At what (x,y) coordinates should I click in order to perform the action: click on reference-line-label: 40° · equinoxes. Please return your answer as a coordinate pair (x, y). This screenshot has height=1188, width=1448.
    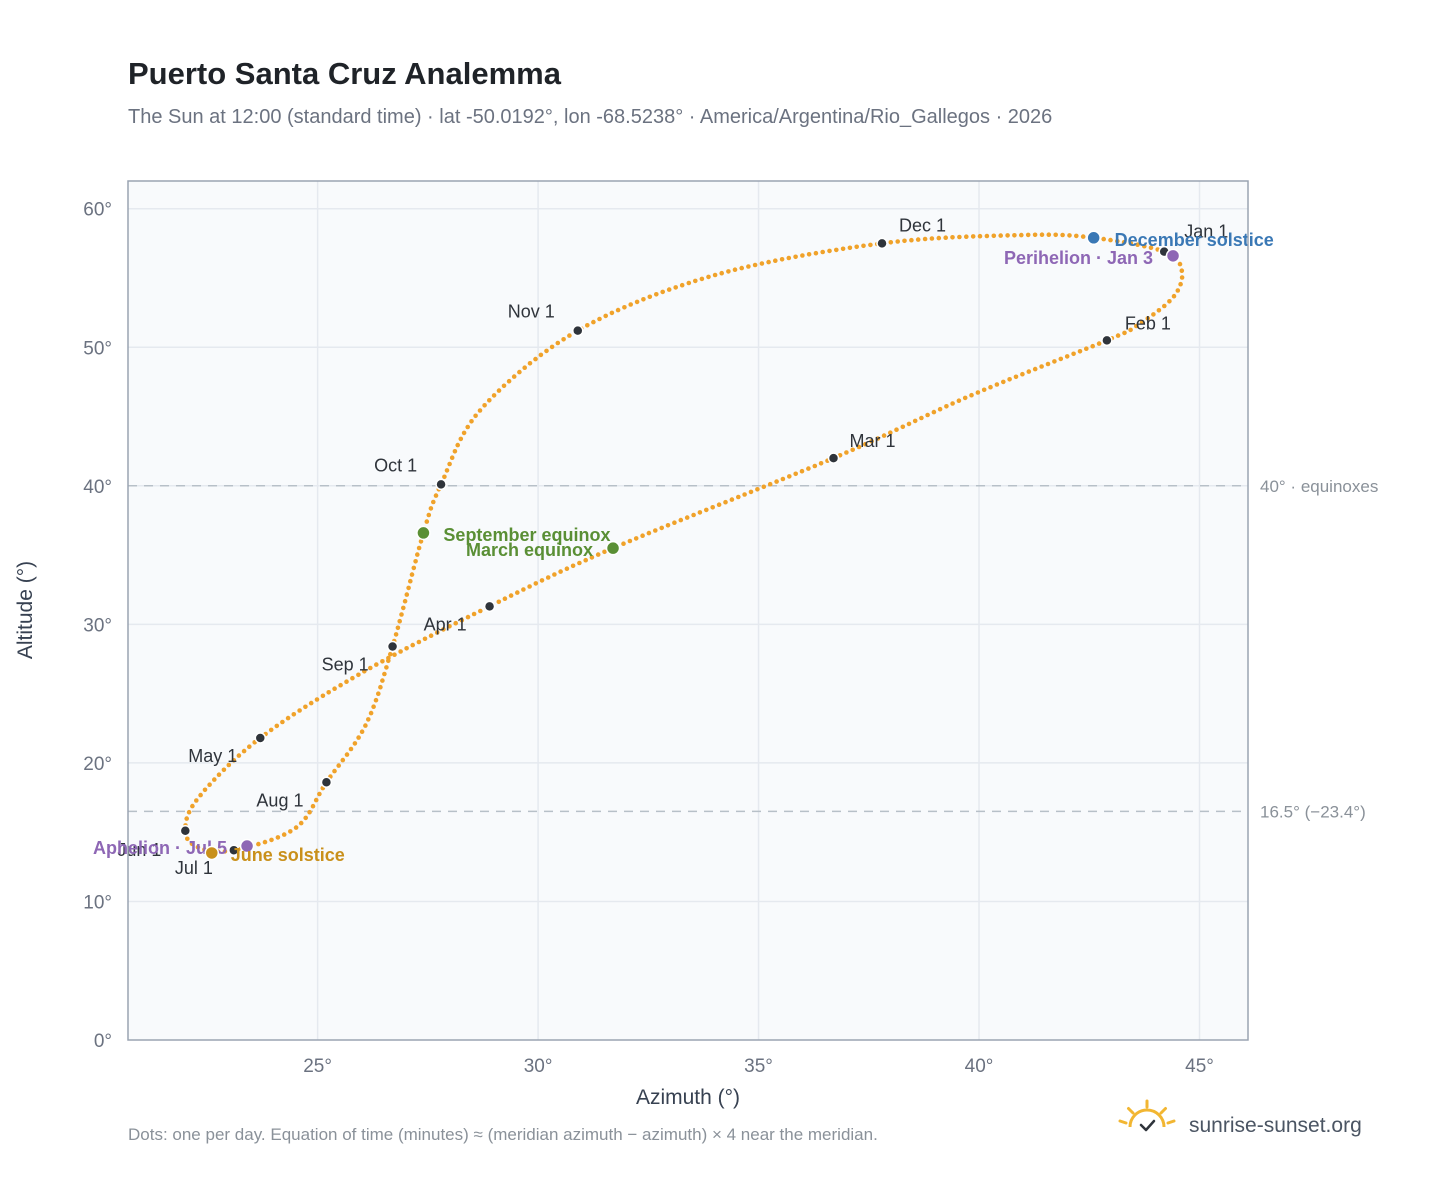
    Looking at the image, I should click on (1319, 486).